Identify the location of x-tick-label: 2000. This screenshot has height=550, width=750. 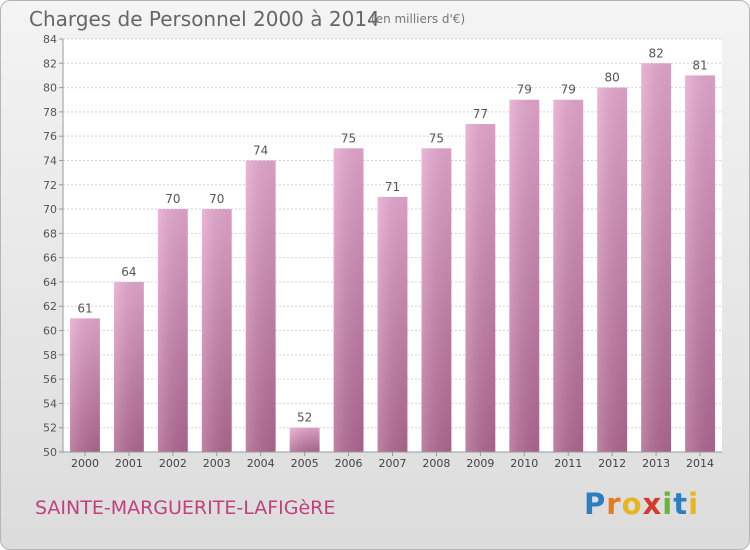
(85, 463).